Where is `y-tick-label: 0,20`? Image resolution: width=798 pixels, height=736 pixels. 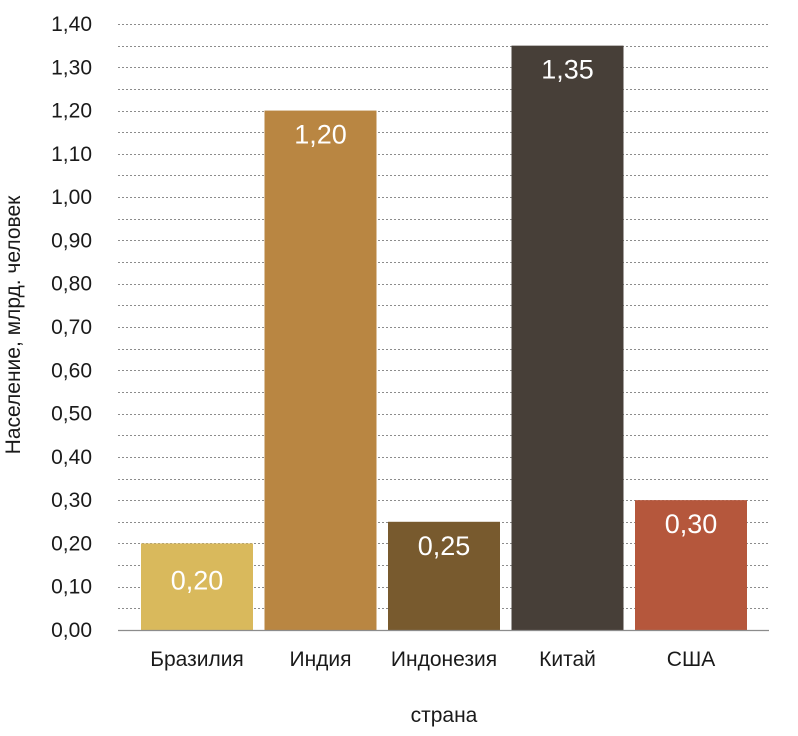 y-tick-label: 0,20 is located at coordinates (71, 543).